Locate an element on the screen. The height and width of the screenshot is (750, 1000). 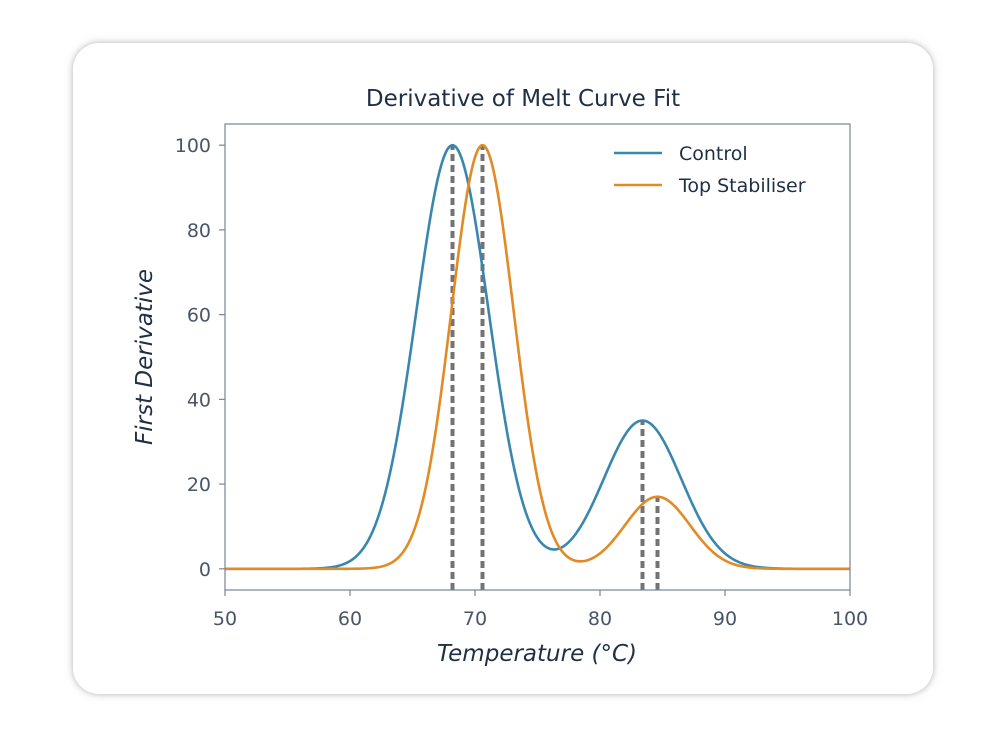
x-tick-label: 100 is located at coordinates (850, 619).